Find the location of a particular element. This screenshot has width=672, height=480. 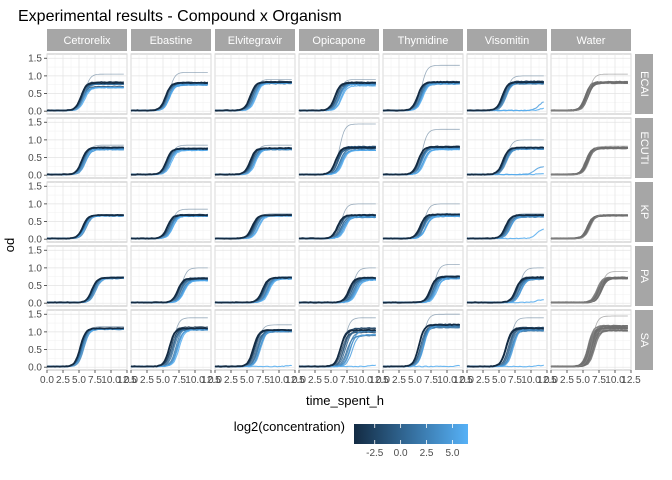

column-strip-label: Opicapone is located at coordinates (338, 41).